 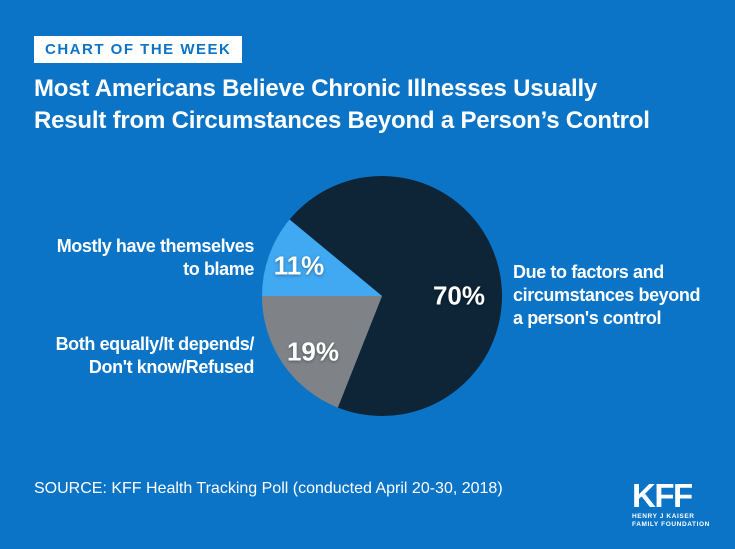 I want to click on kicker-label: CHART OF THE WEEK, so click(x=138, y=49).